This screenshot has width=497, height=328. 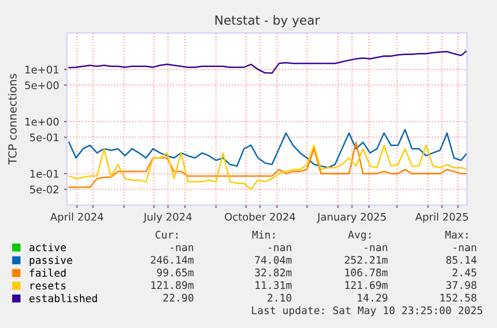 What do you see at coordinates (260, 216) in the screenshot?
I see `x-tick-label: October 2024` at bounding box center [260, 216].